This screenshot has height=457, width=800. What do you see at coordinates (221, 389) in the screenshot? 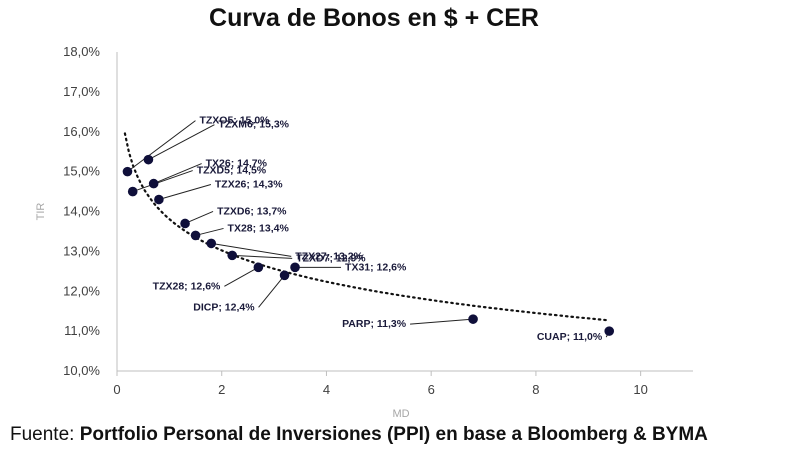
I see `x-tick-label: 2` at bounding box center [221, 389].